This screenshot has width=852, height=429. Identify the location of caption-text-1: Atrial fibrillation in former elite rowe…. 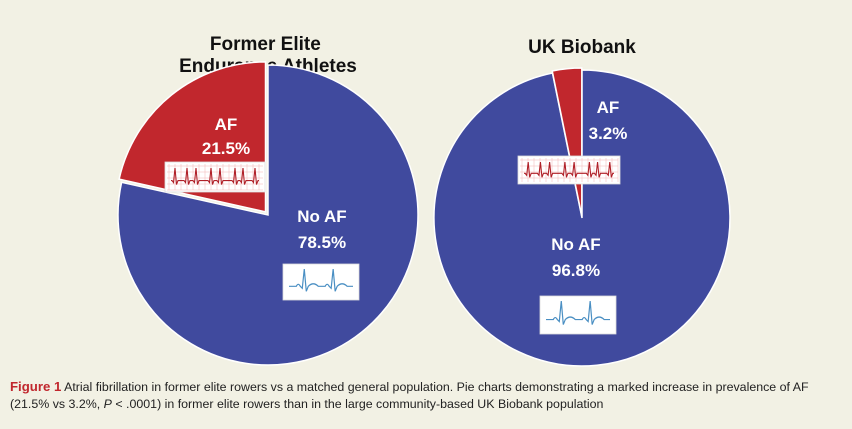
(409, 395).